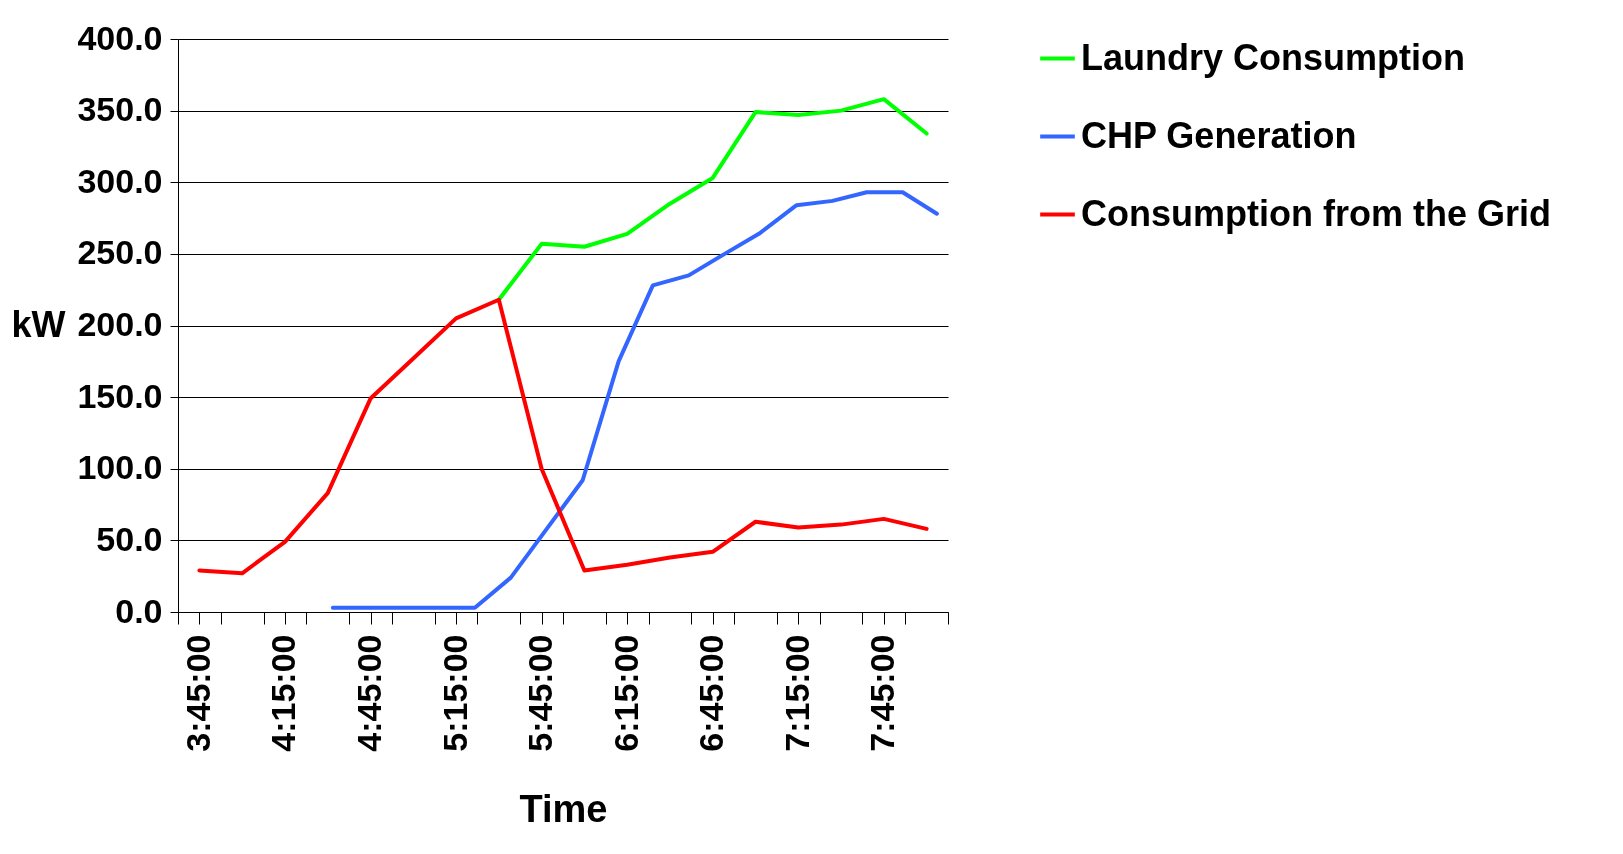  I want to click on y-tick-label: 0.0, so click(139, 610).